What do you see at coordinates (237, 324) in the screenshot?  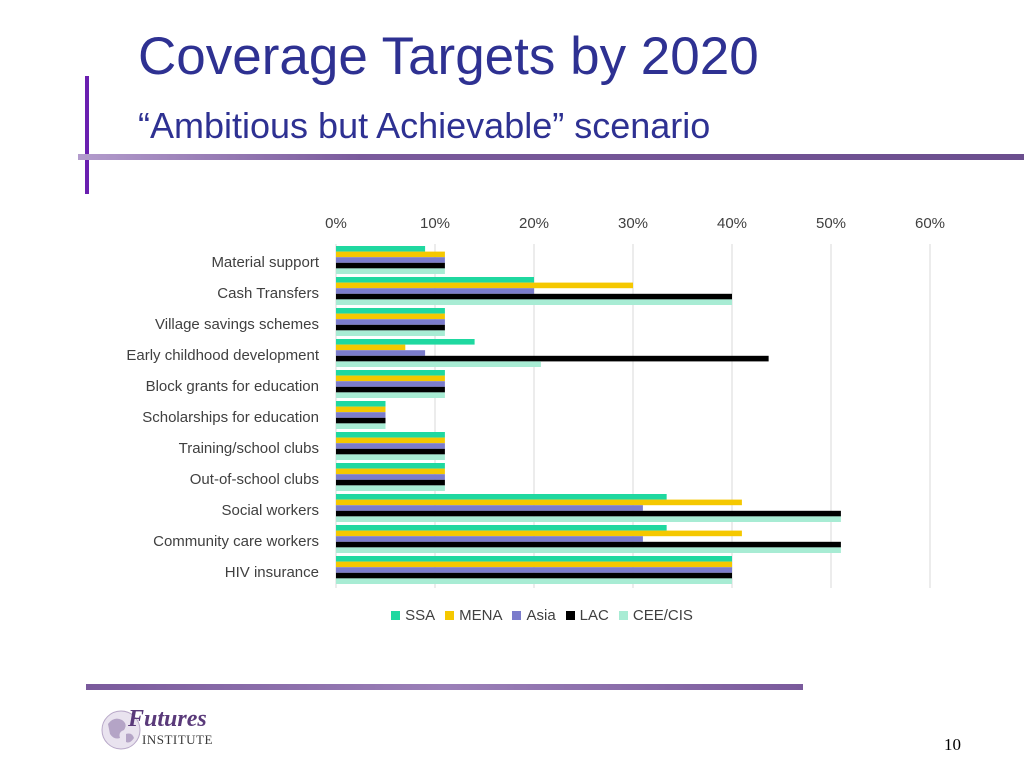 I see `category-label: Village savings schemes` at bounding box center [237, 324].